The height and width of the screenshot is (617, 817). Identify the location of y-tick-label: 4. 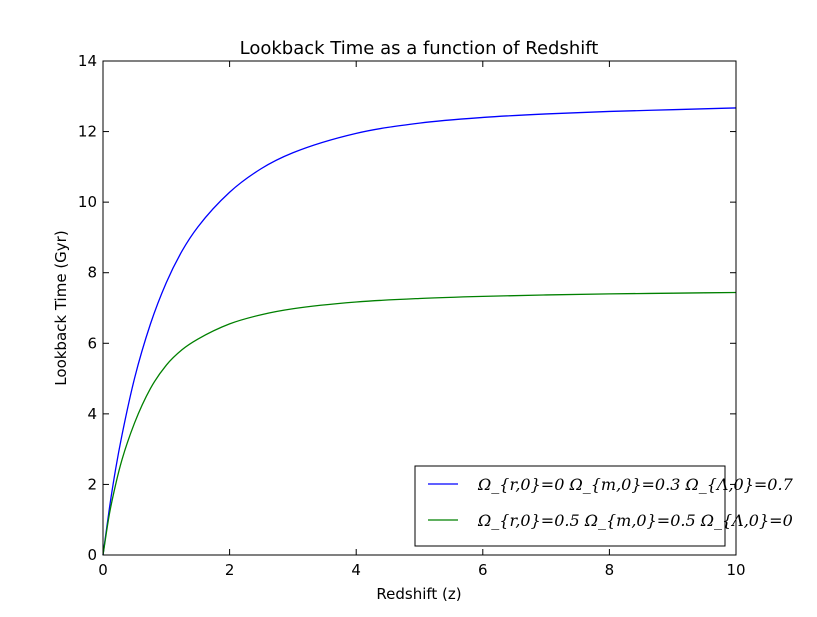
(92, 414).